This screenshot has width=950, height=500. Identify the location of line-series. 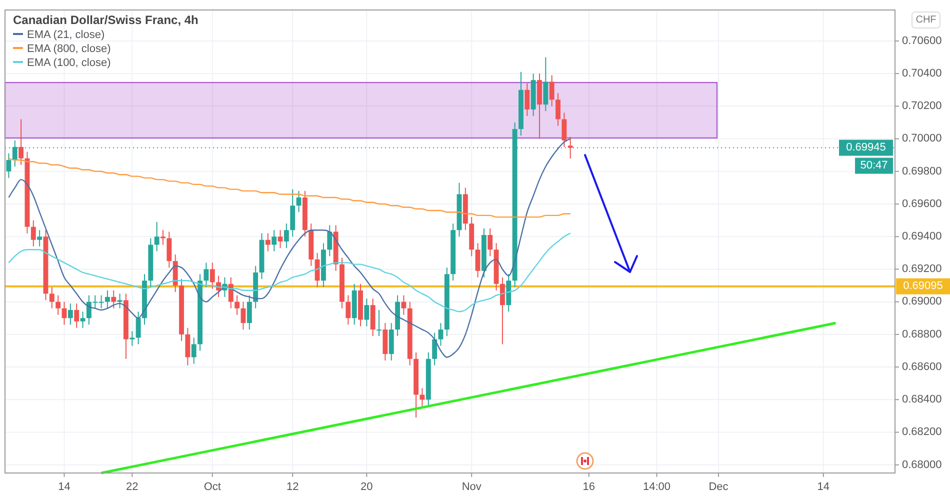
(289, 272).